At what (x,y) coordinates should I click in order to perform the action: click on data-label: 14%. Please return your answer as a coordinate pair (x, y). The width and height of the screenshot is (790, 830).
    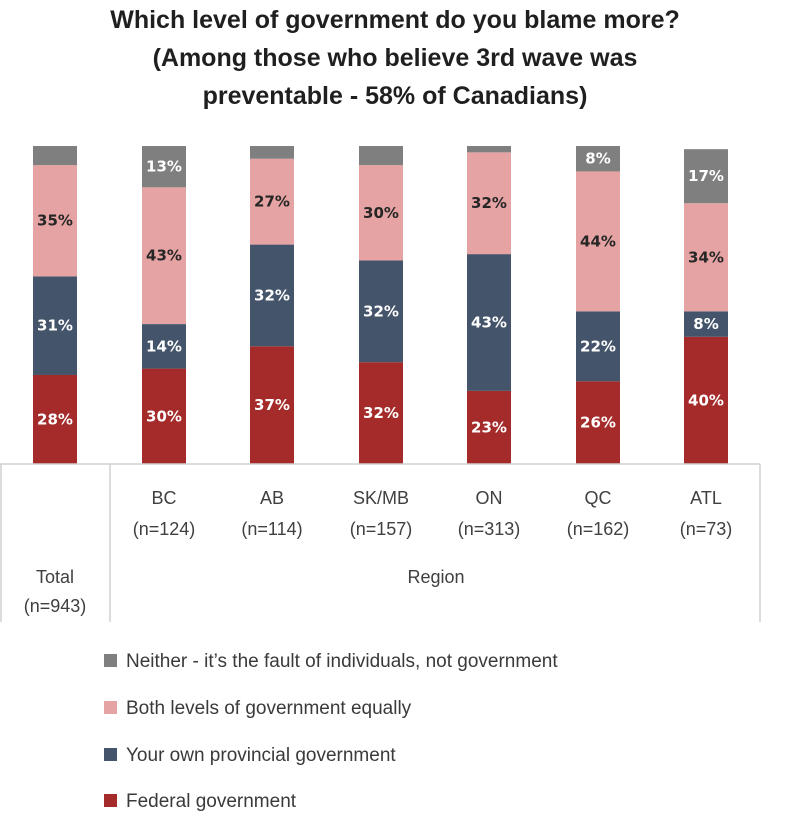
    Looking at the image, I should click on (164, 346).